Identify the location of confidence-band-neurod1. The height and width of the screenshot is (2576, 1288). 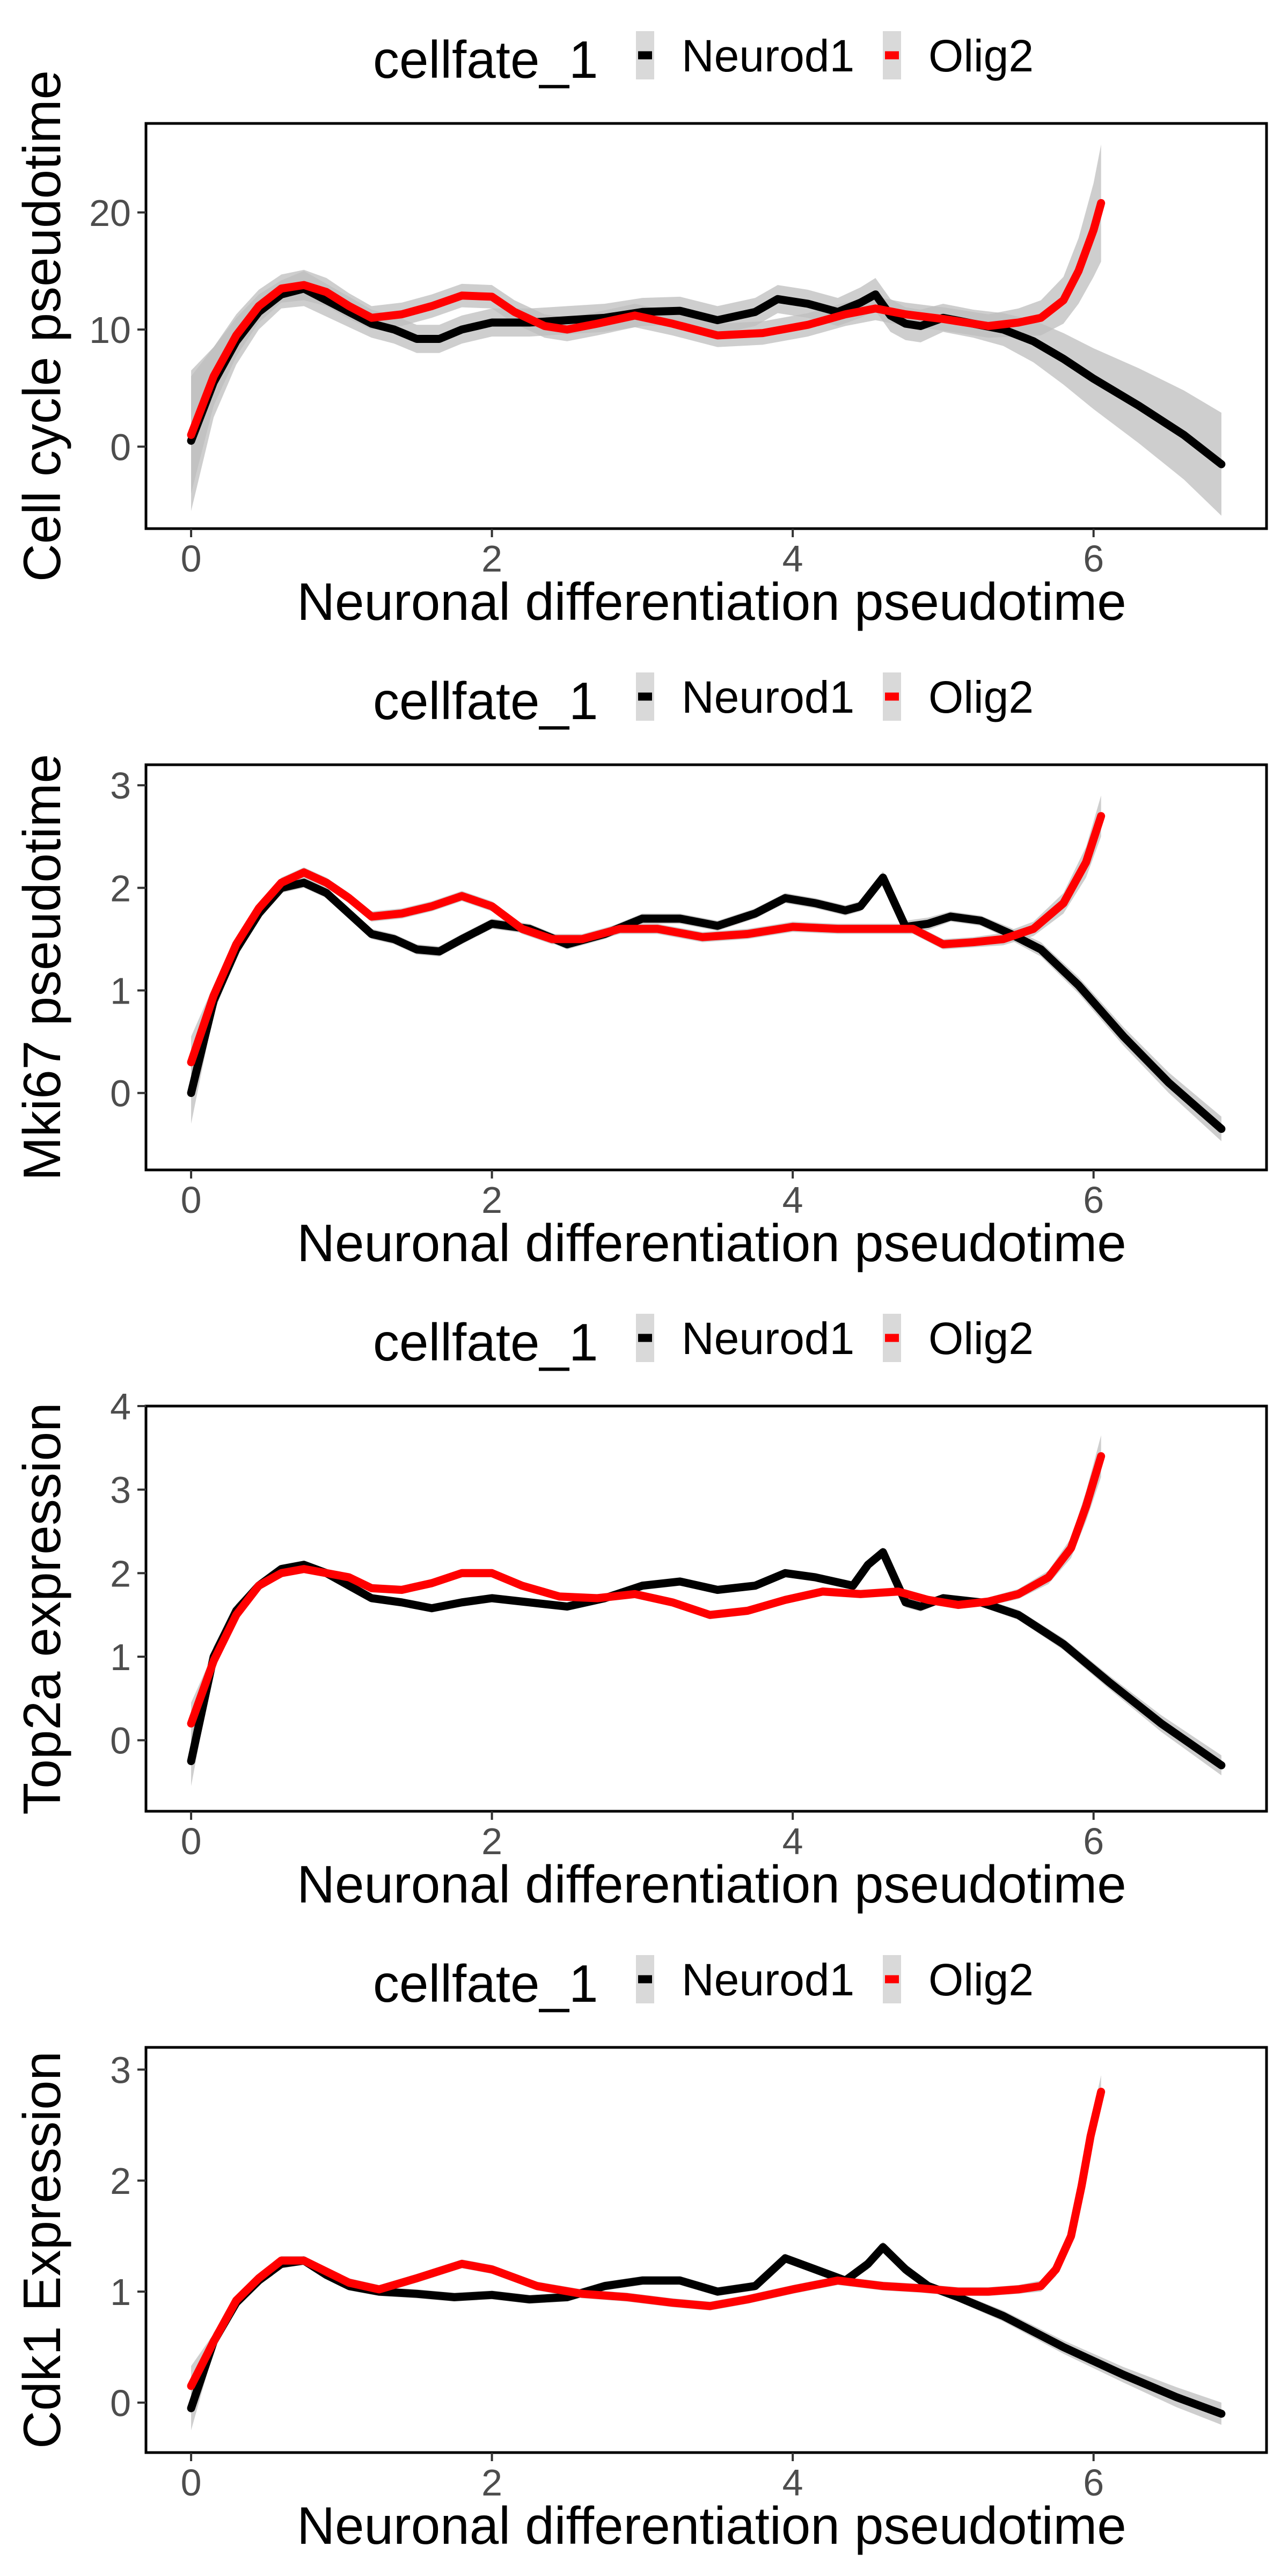
(706, 2336).